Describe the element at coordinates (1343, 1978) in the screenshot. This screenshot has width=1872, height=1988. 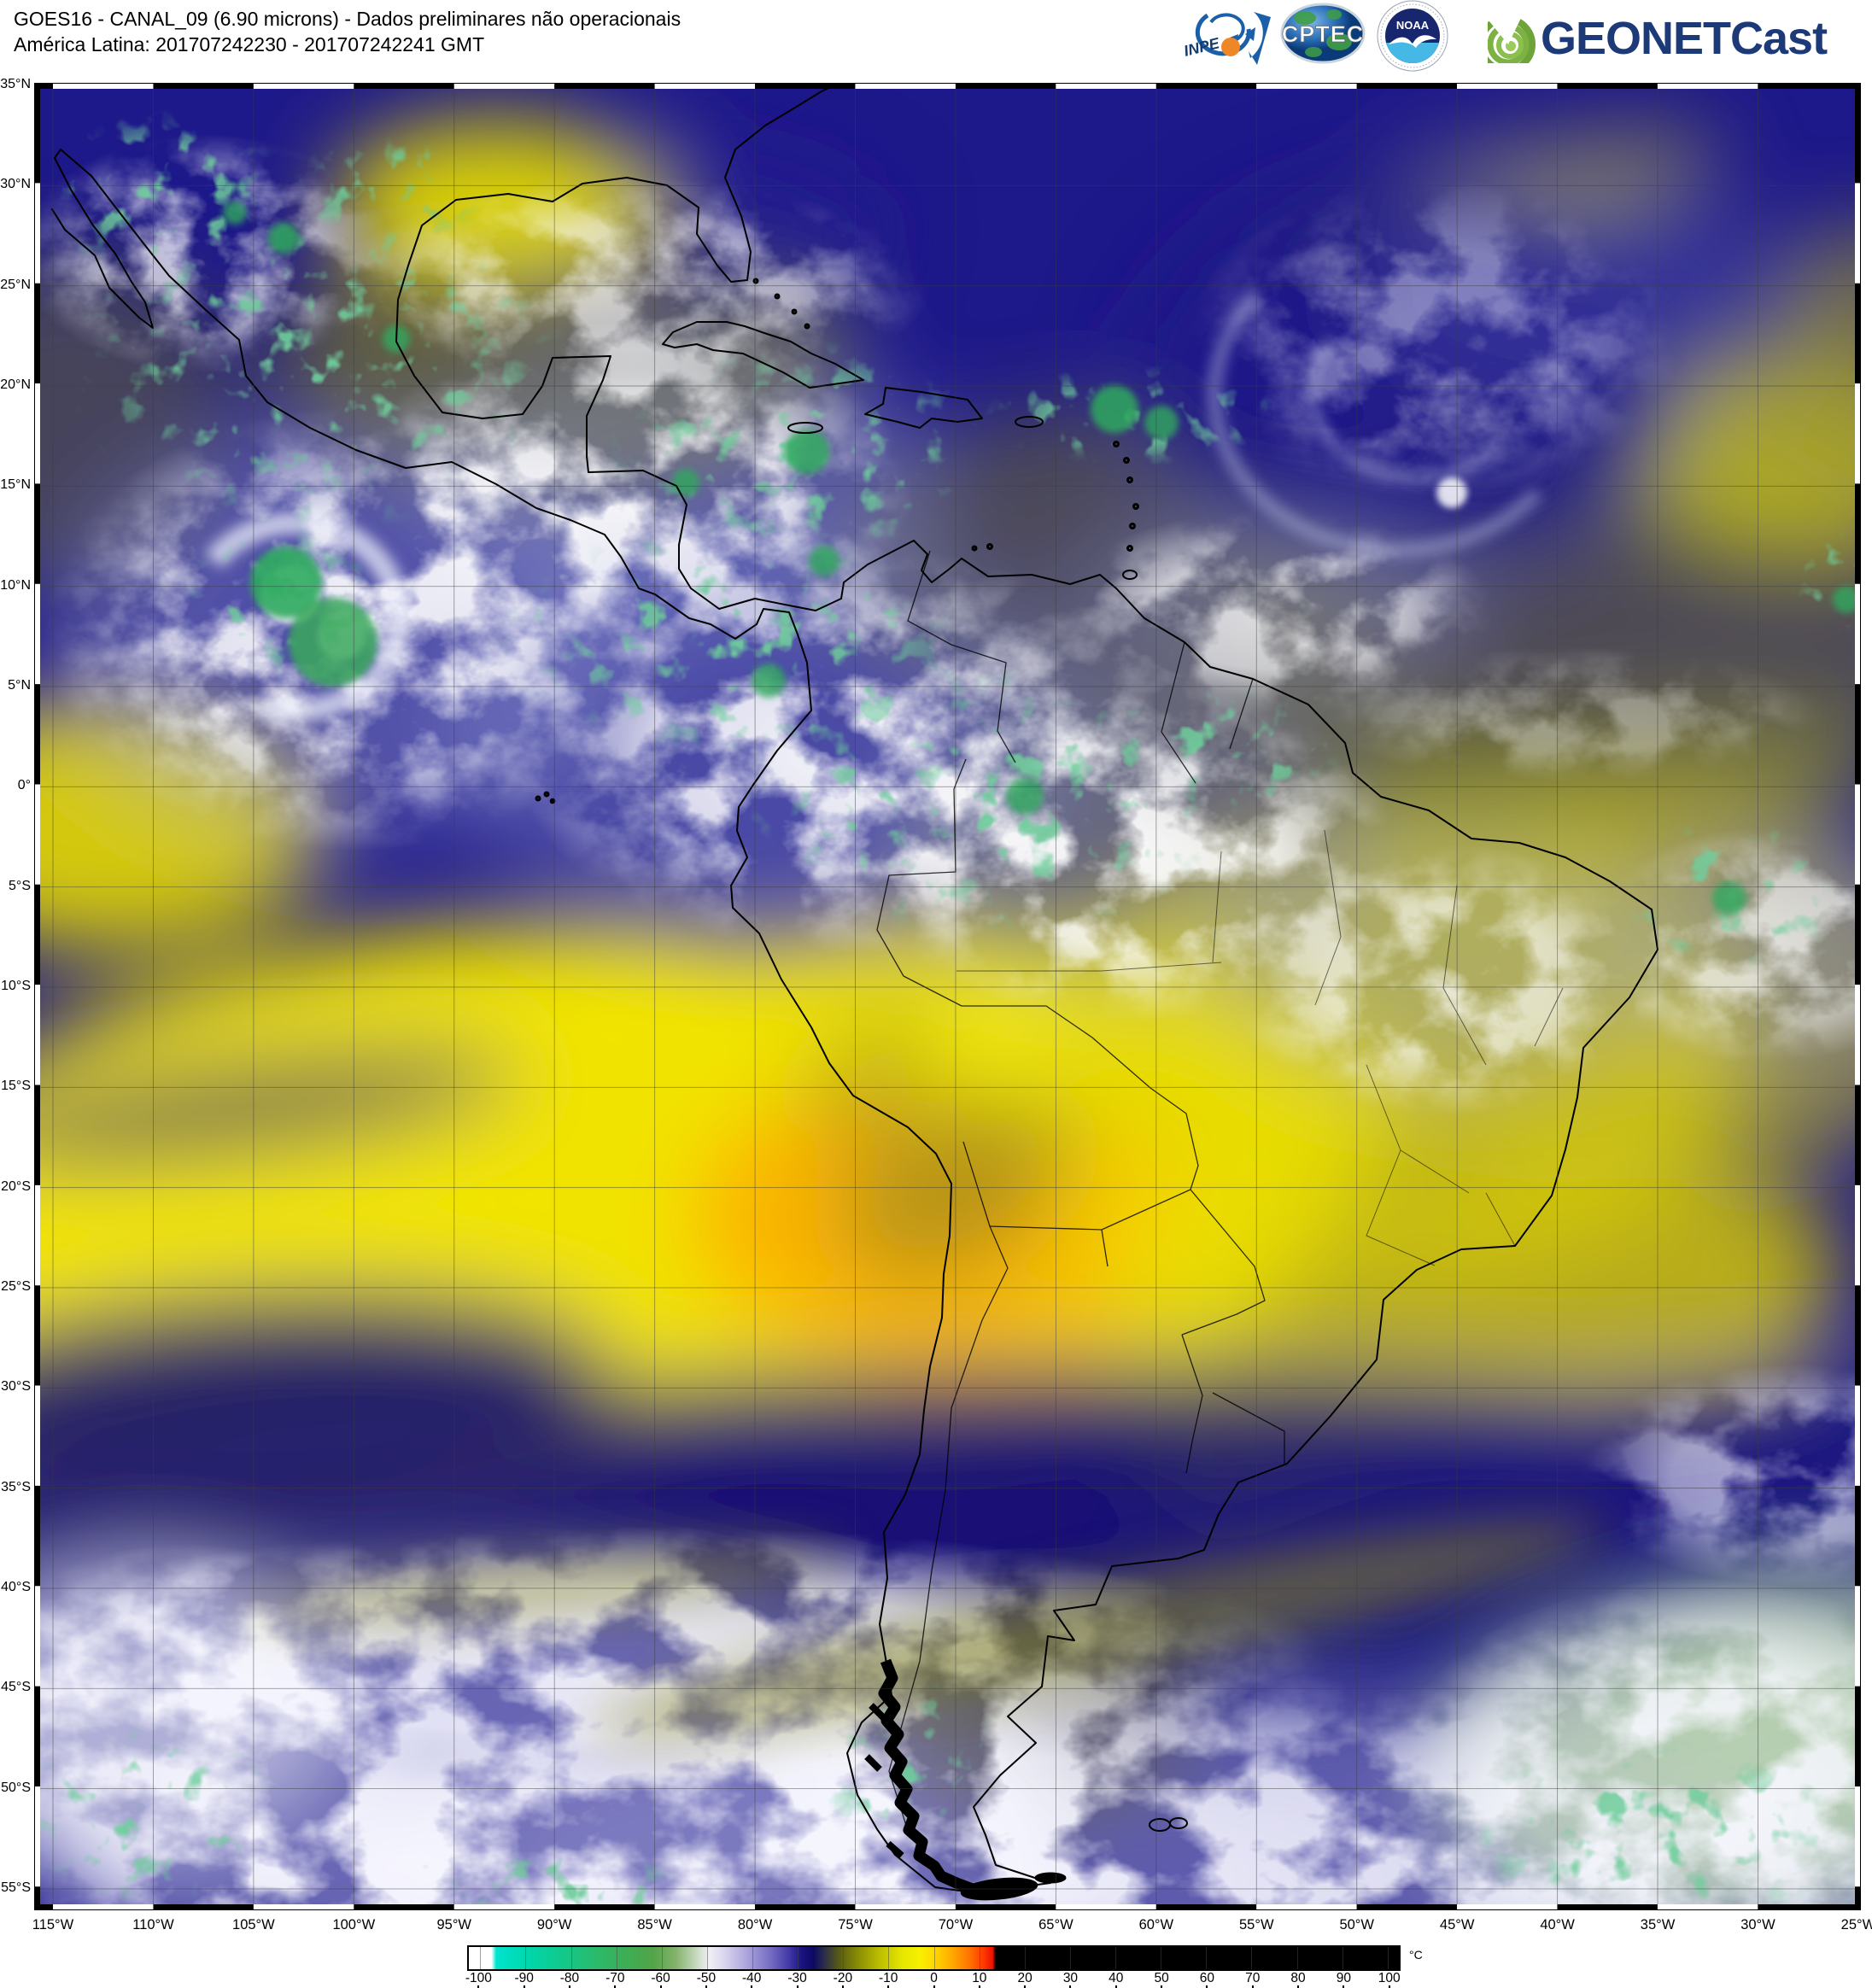
I see `colorbar-tick-label: 90` at that location.